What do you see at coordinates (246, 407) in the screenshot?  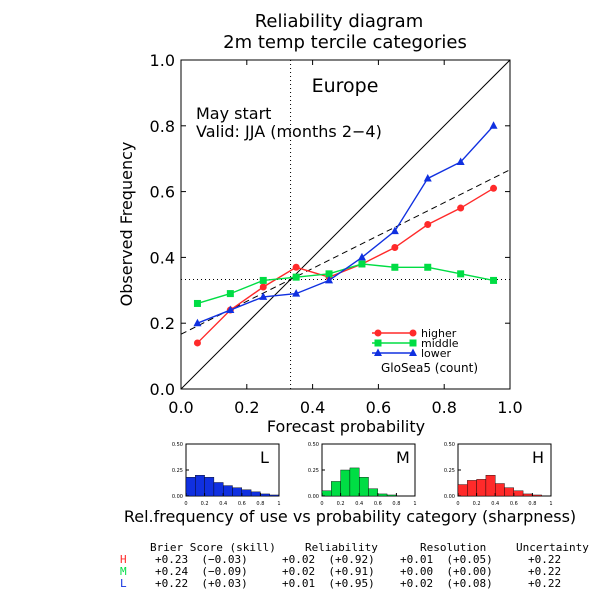 I see `x-tick-label: 0.2` at bounding box center [246, 407].